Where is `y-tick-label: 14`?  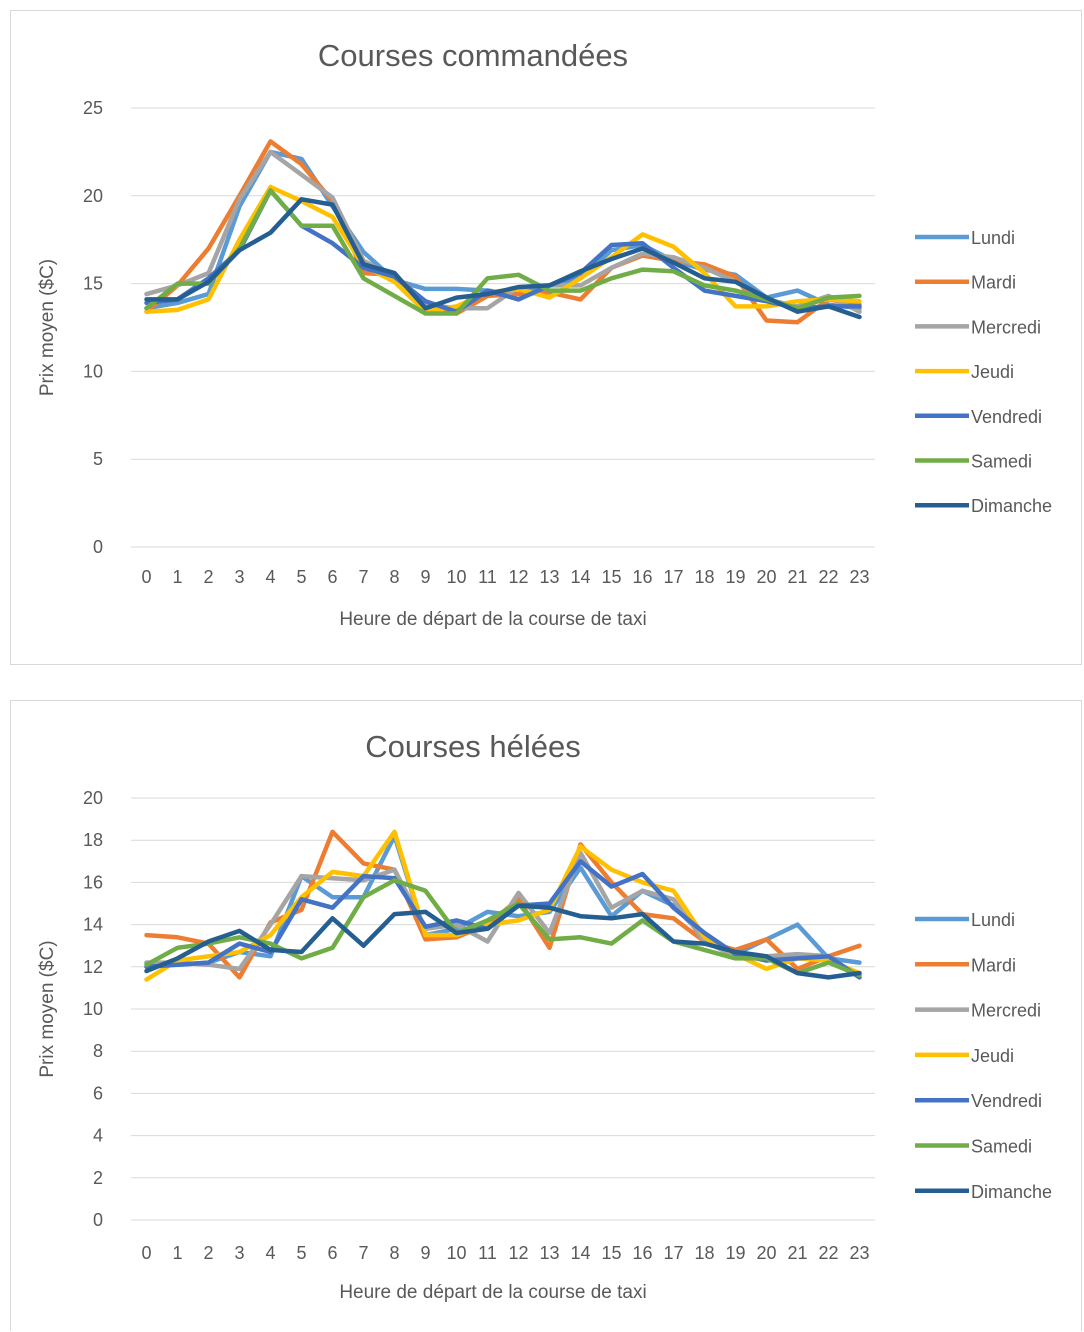
y-tick-label: 14 is located at coordinates (93, 925).